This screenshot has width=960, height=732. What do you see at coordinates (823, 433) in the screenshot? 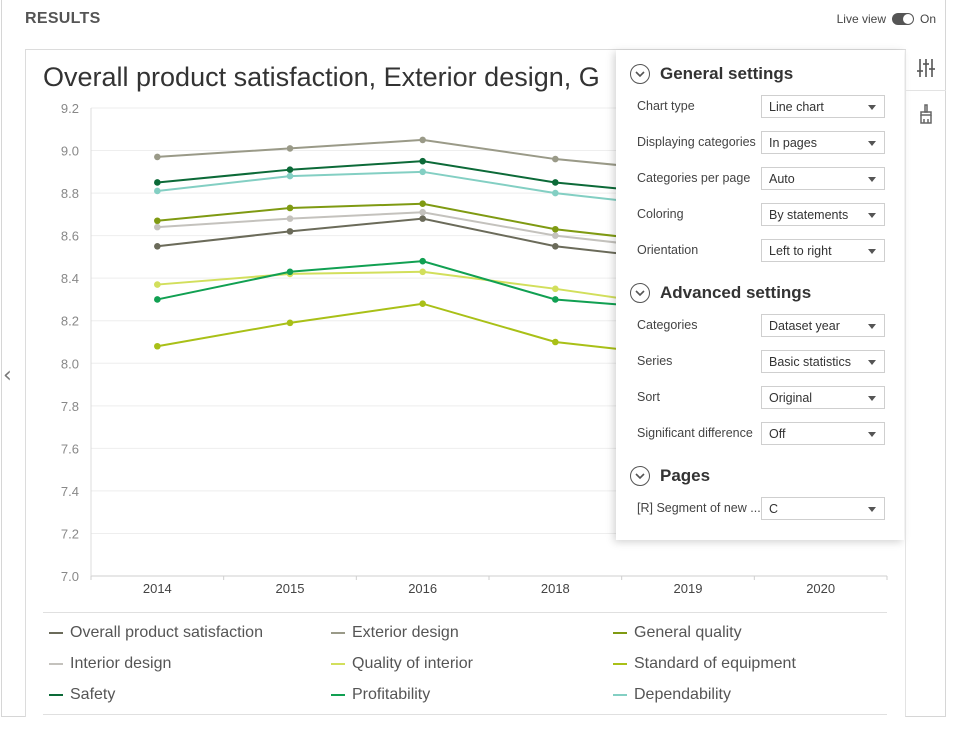
I see `advanced-setting-select: Off` at bounding box center [823, 433].